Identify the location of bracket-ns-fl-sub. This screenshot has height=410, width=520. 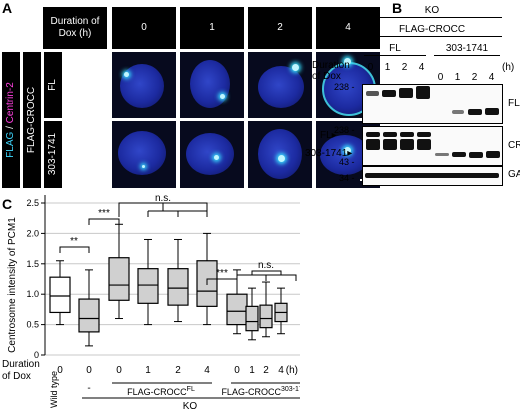
(177, 213).